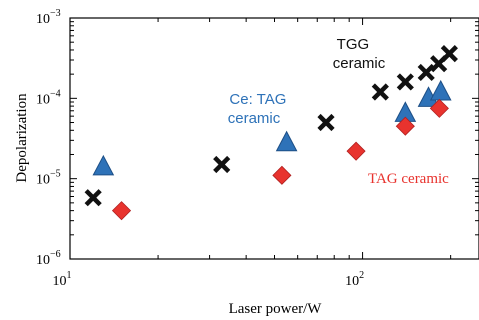 The image size is (479, 320). Describe the element at coordinates (259, 109) in the screenshot. I see `annotation-ce-tag-ceramic: Ce: TAG ceramic` at that location.